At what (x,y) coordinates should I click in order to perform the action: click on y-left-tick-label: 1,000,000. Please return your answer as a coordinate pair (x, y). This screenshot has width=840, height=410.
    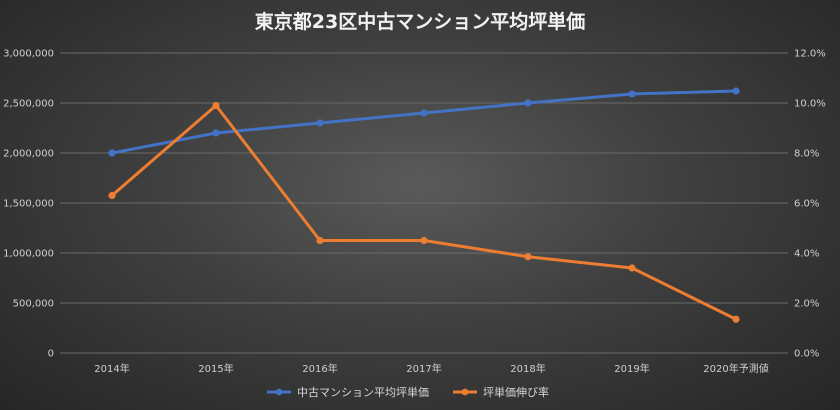
    Looking at the image, I should click on (28, 254).